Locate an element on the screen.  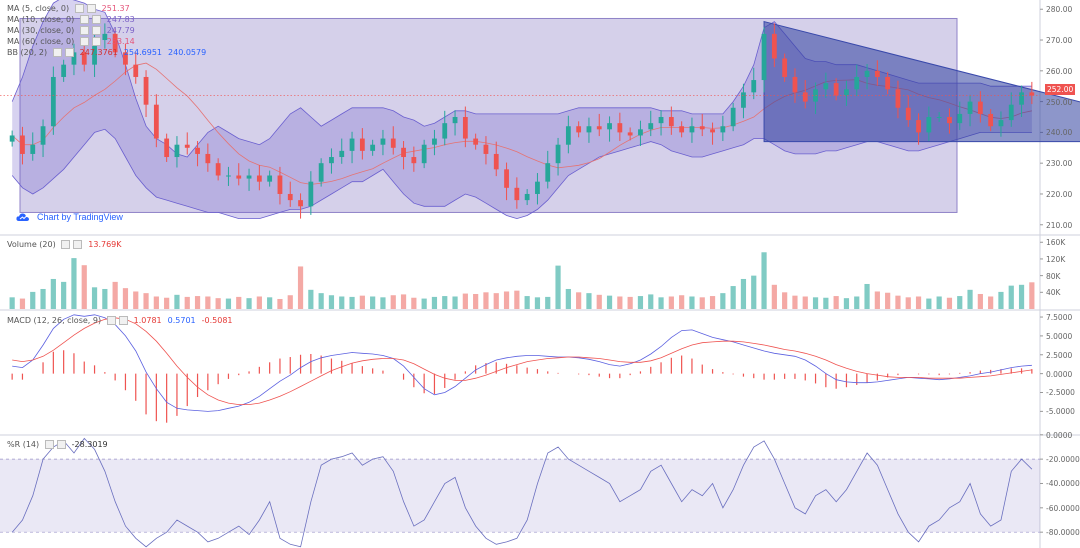
axis-tick-label: 280.00 is located at coordinates (1059, 10).